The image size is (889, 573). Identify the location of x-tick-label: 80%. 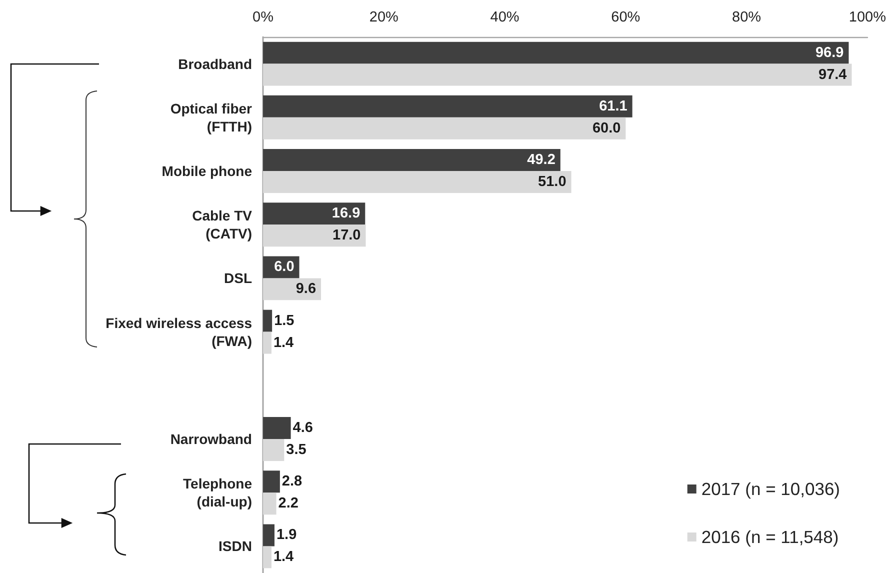
(747, 18).